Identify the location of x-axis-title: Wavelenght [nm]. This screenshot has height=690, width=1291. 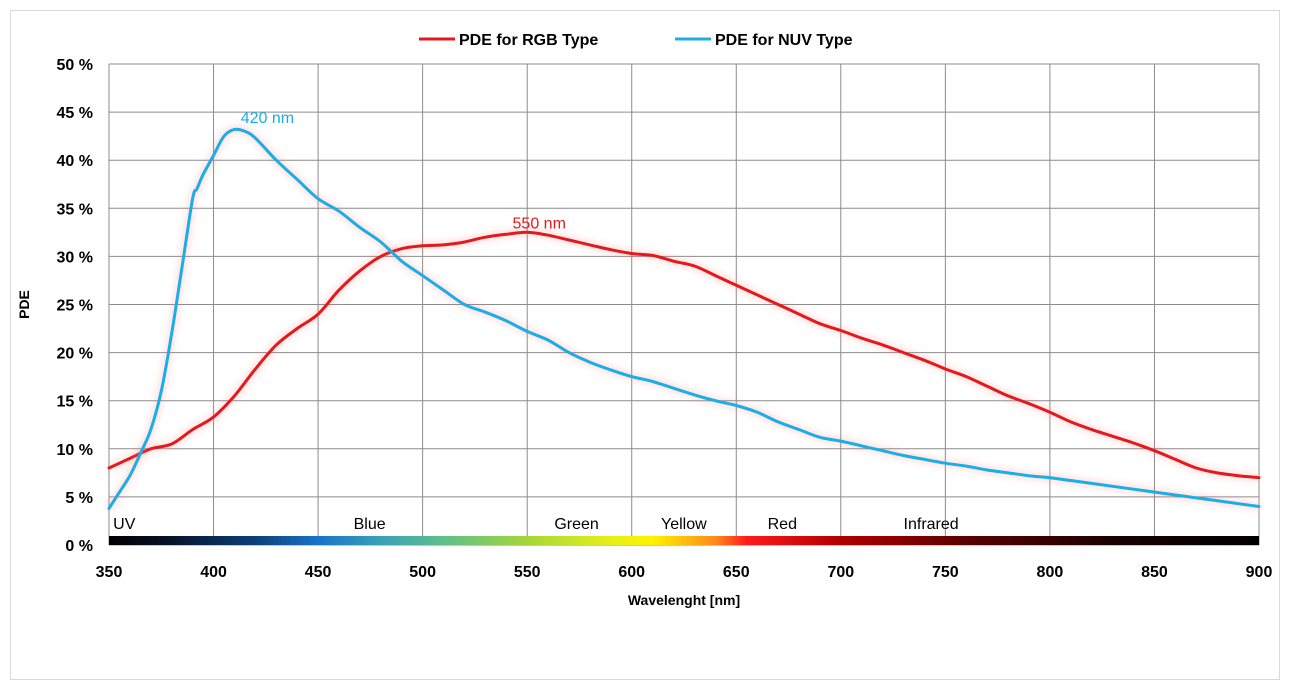
(684, 600).